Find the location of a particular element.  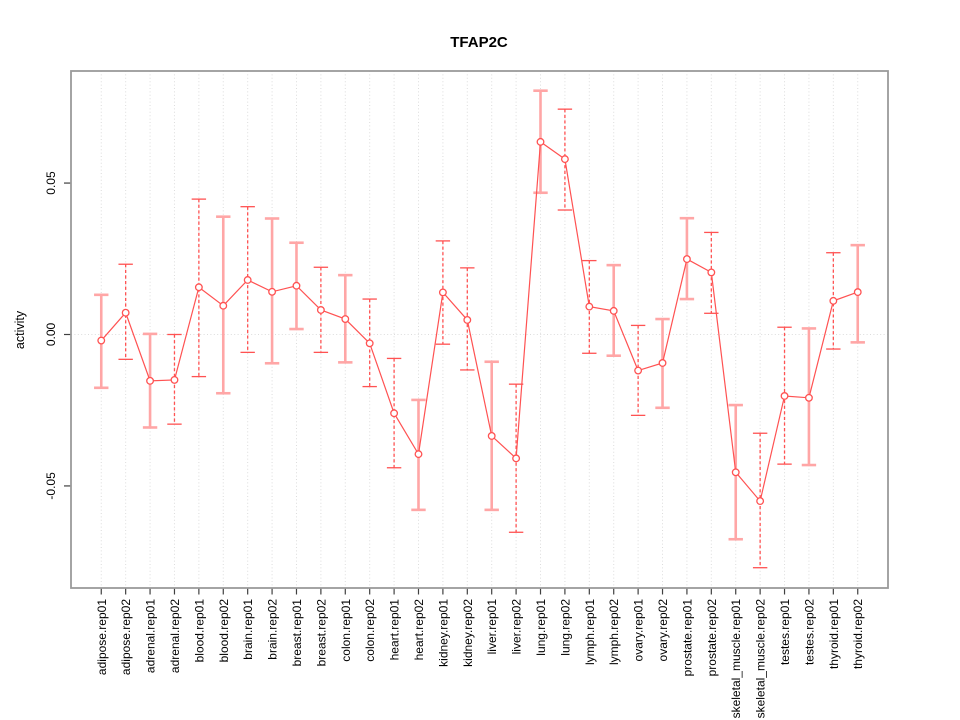

x-tick-label: testes.rep01 is located at coordinates (785, 632).